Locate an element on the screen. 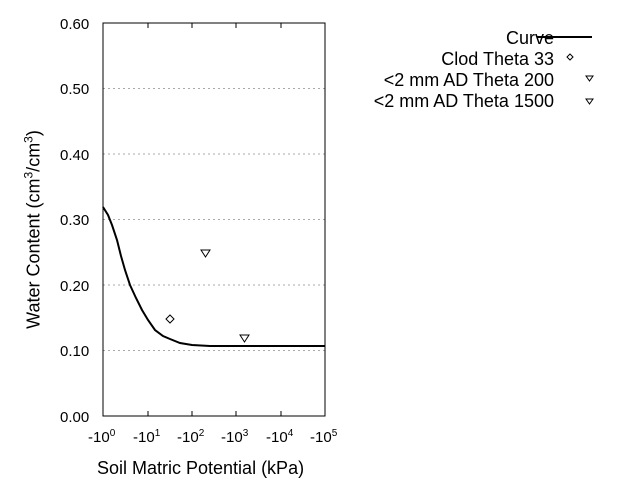  y-axis-label: Water Content (cm3/cm3) is located at coordinates (32, 229).